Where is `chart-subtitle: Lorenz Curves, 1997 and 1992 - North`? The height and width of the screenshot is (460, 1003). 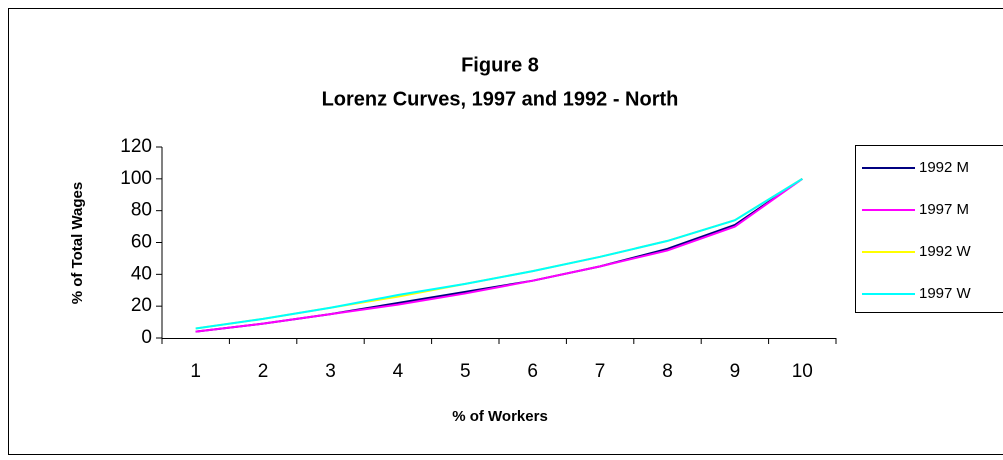
chart-subtitle: Lorenz Curves, 1997 and 1992 - North is located at coordinates (500, 99).